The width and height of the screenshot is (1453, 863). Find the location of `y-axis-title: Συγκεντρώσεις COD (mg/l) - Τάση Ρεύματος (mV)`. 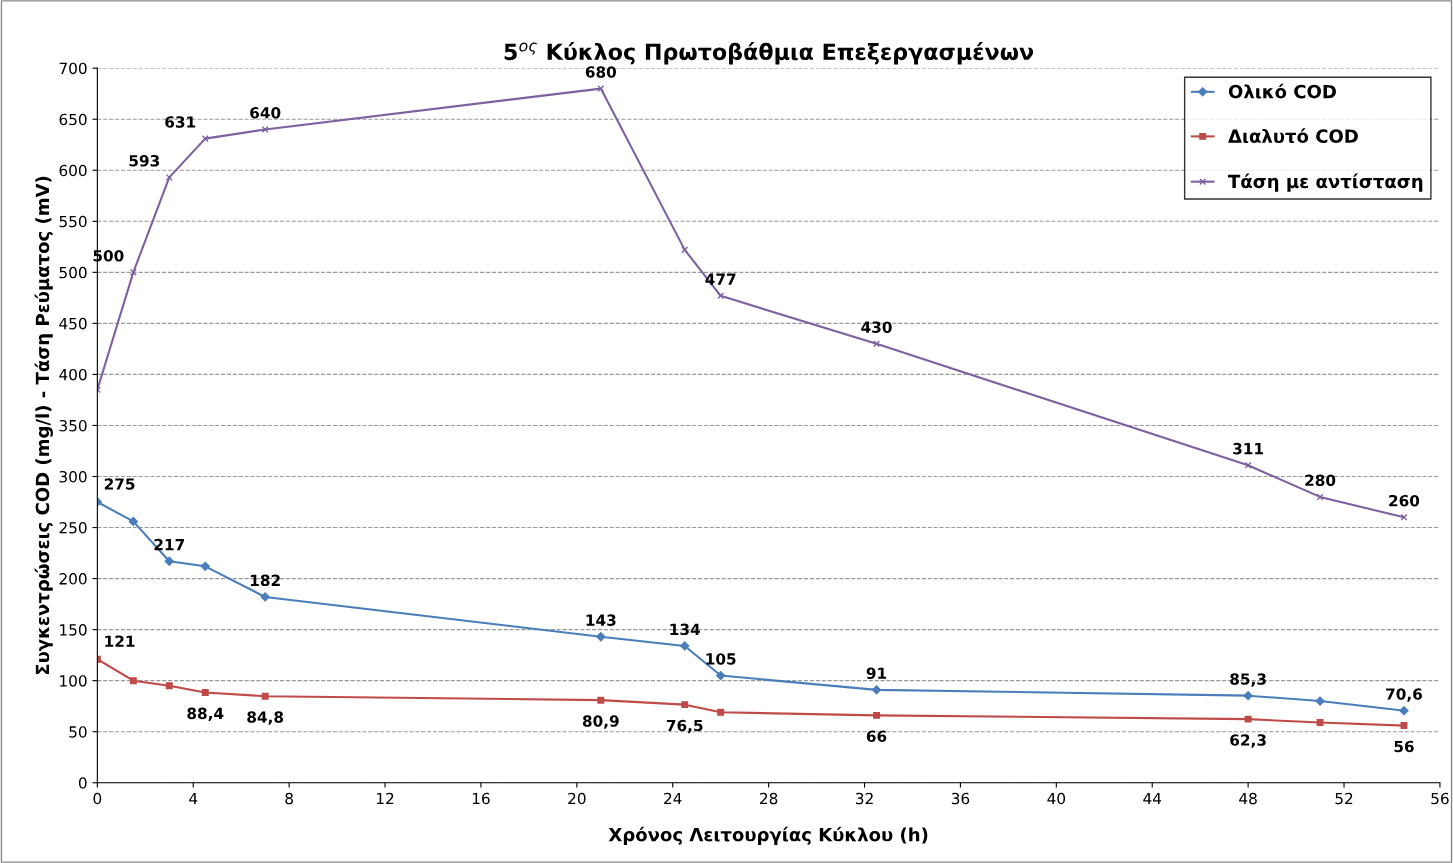

y-axis-title: Συγκεντρώσεις COD (mg/l) - Τάση Ρεύματος (mV) is located at coordinates (43, 425).